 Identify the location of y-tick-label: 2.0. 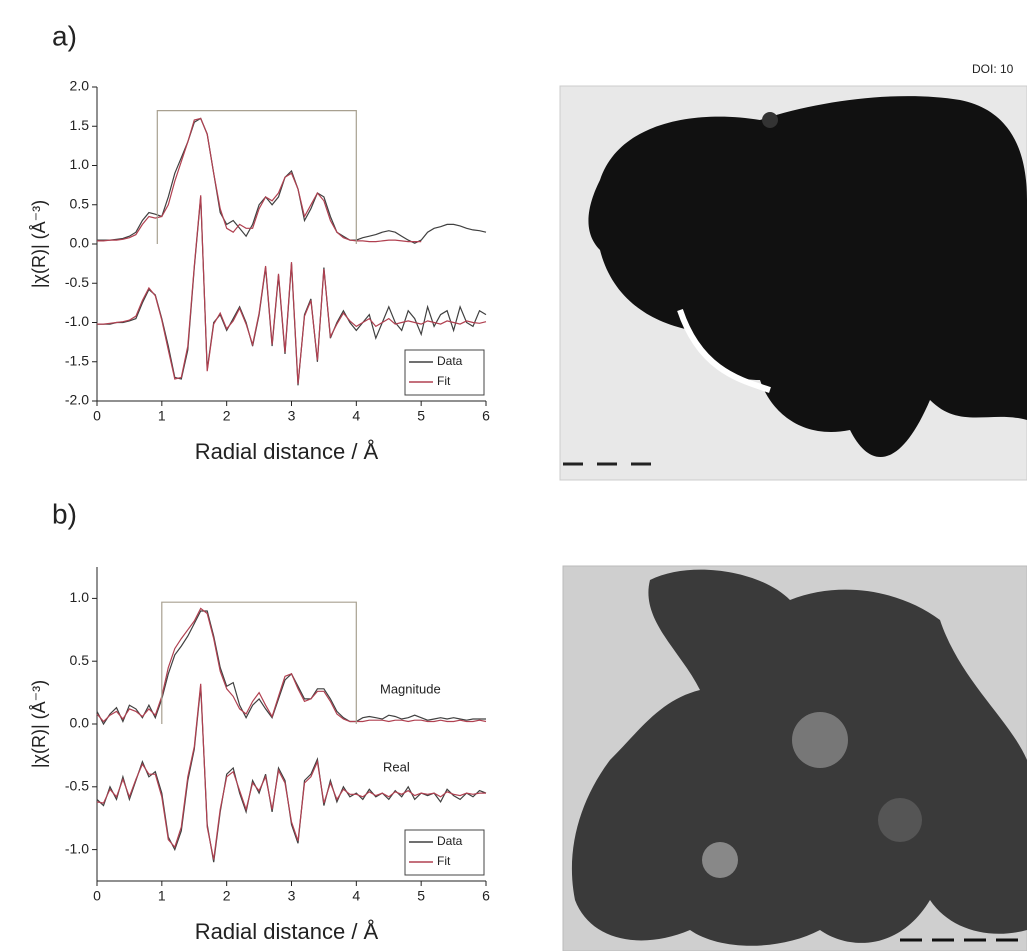
(80, 86).